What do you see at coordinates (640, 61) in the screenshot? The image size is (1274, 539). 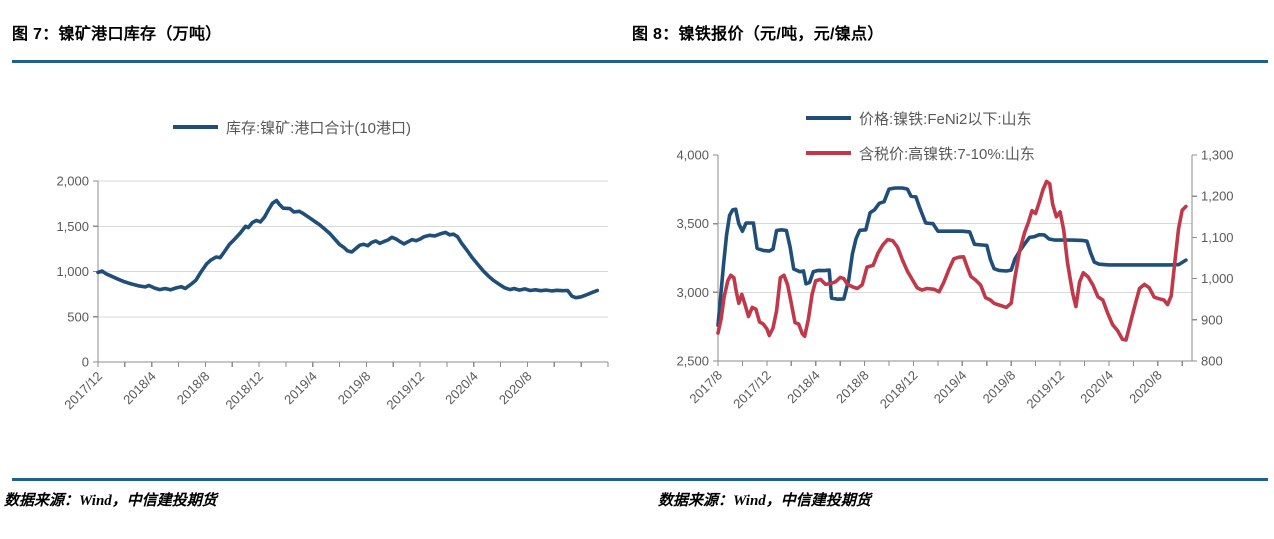 I see `top-rule` at bounding box center [640, 61].